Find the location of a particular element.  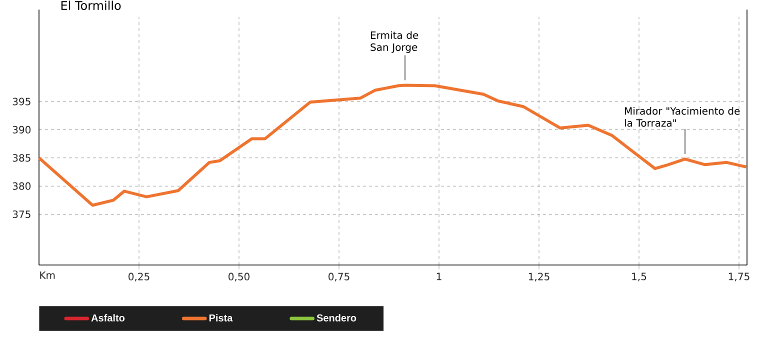

legend-label: Sendero is located at coordinates (336, 318).